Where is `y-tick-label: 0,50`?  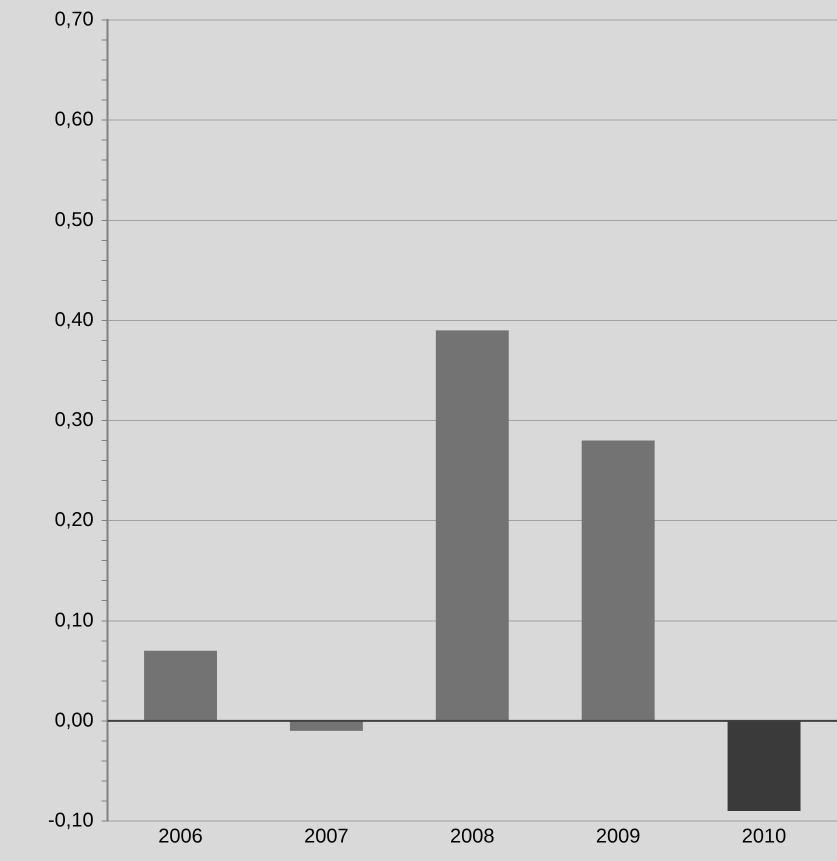
y-tick-label: 0,50 is located at coordinates (74, 219).